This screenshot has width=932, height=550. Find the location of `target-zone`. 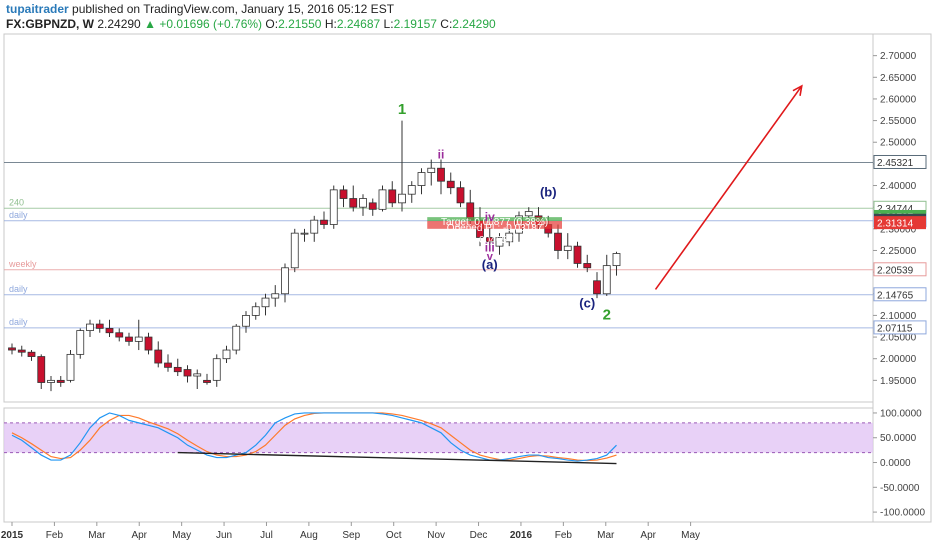

target-zone is located at coordinates (494, 219).